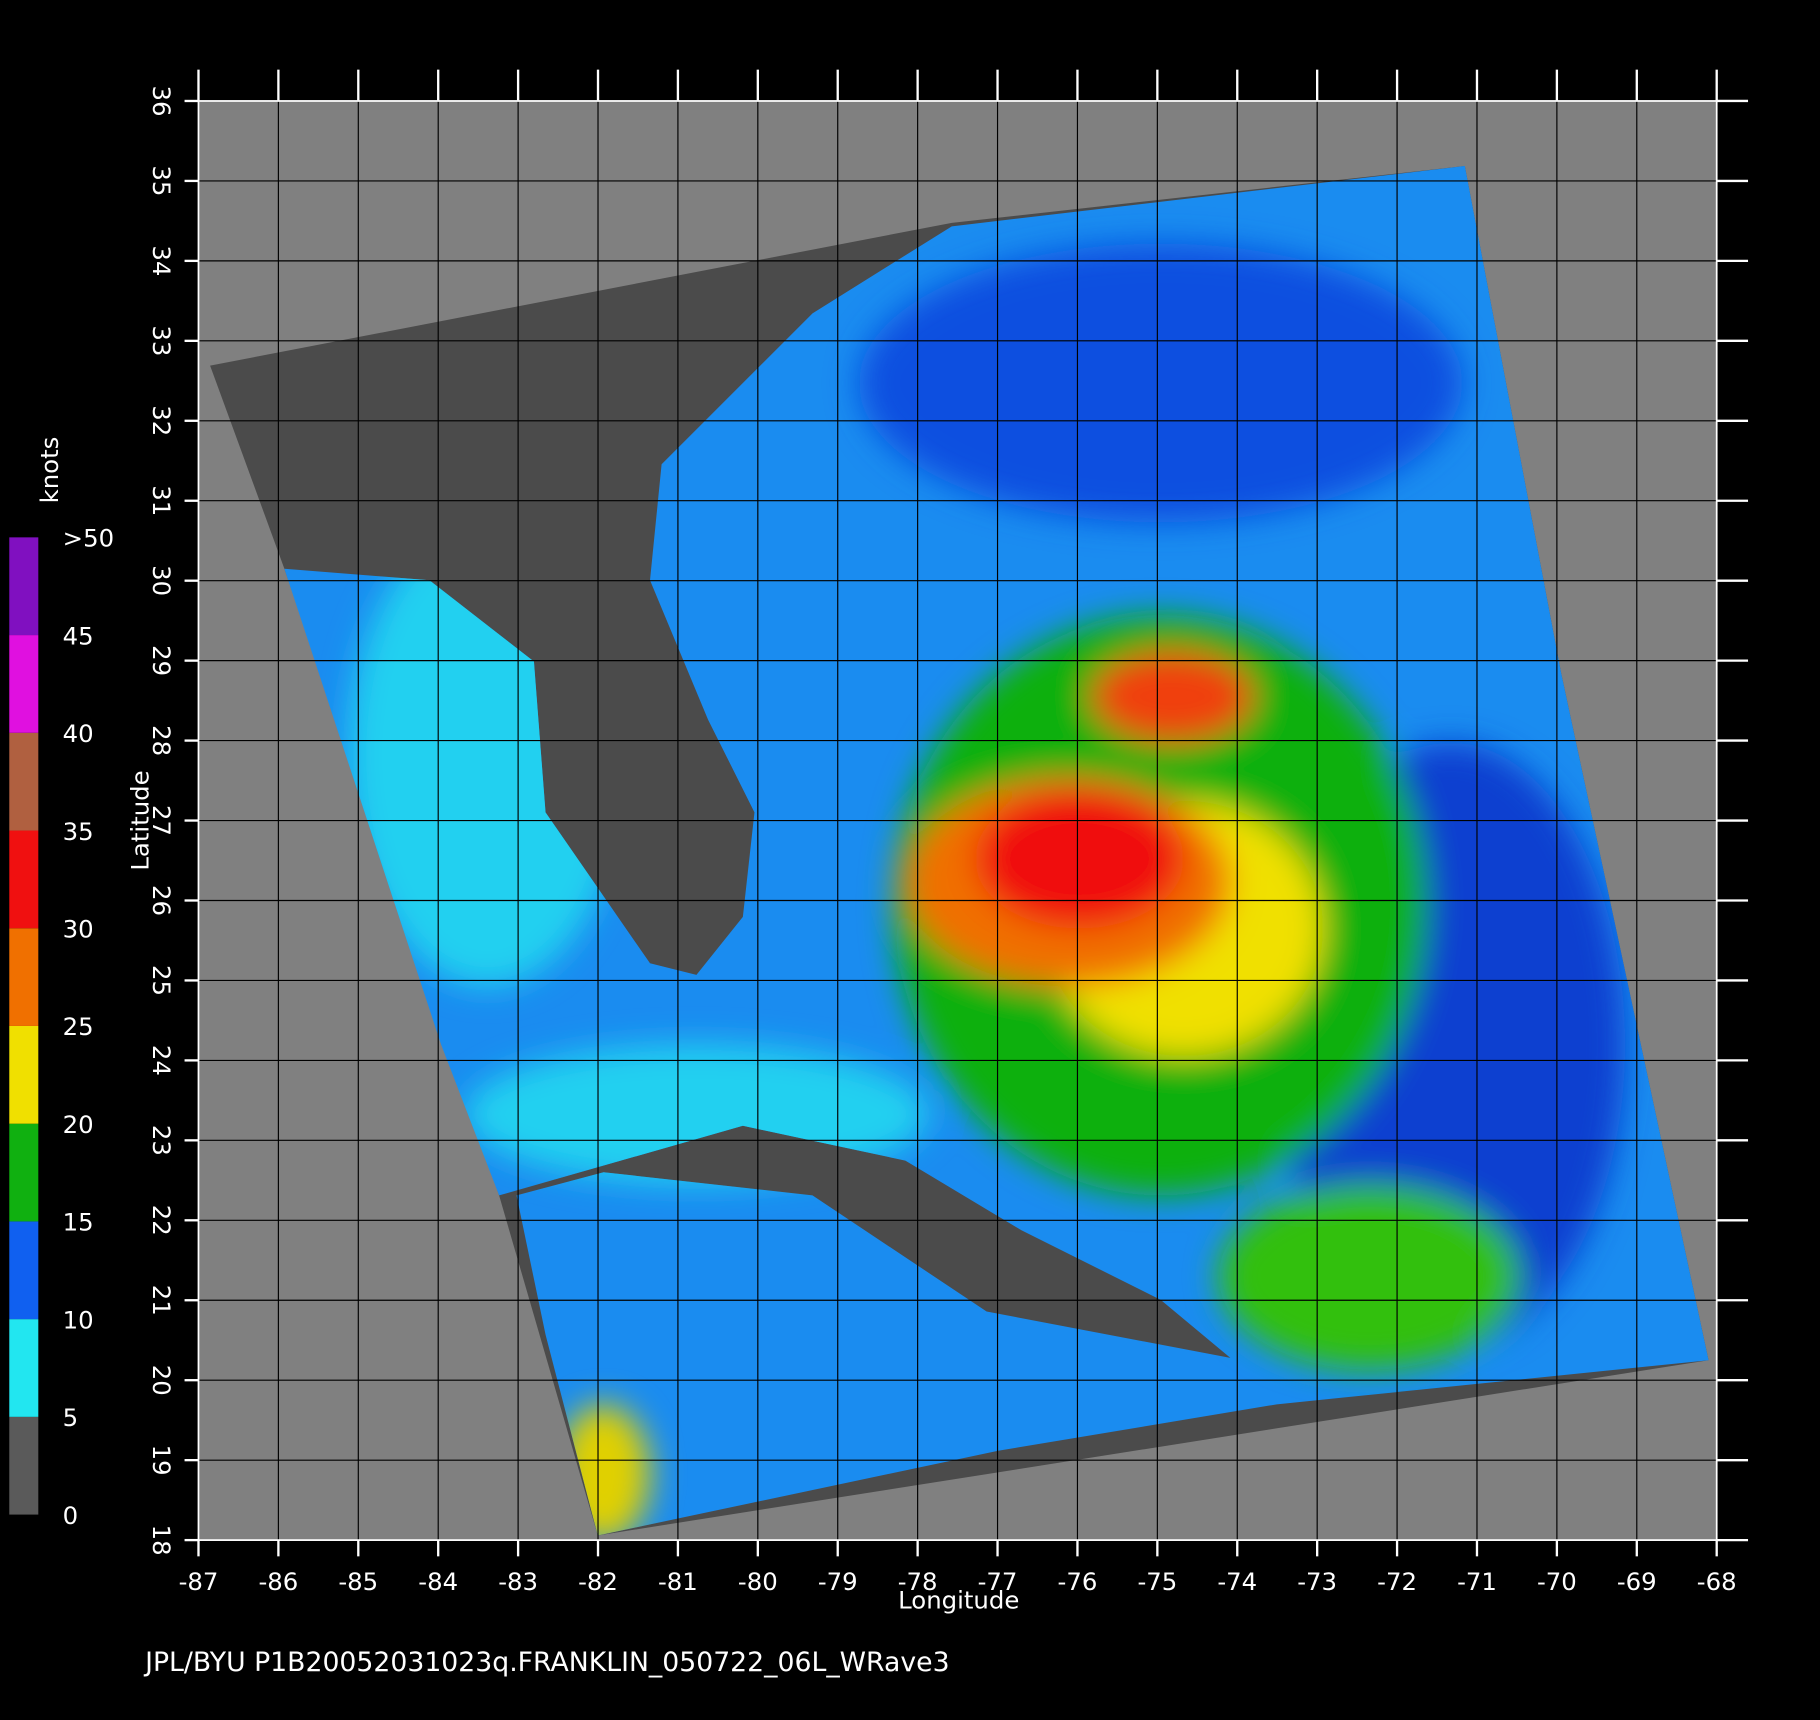 The image size is (1820, 1720). Describe the element at coordinates (161, 1220) in the screenshot. I see `y-tick-label: 22` at that location.